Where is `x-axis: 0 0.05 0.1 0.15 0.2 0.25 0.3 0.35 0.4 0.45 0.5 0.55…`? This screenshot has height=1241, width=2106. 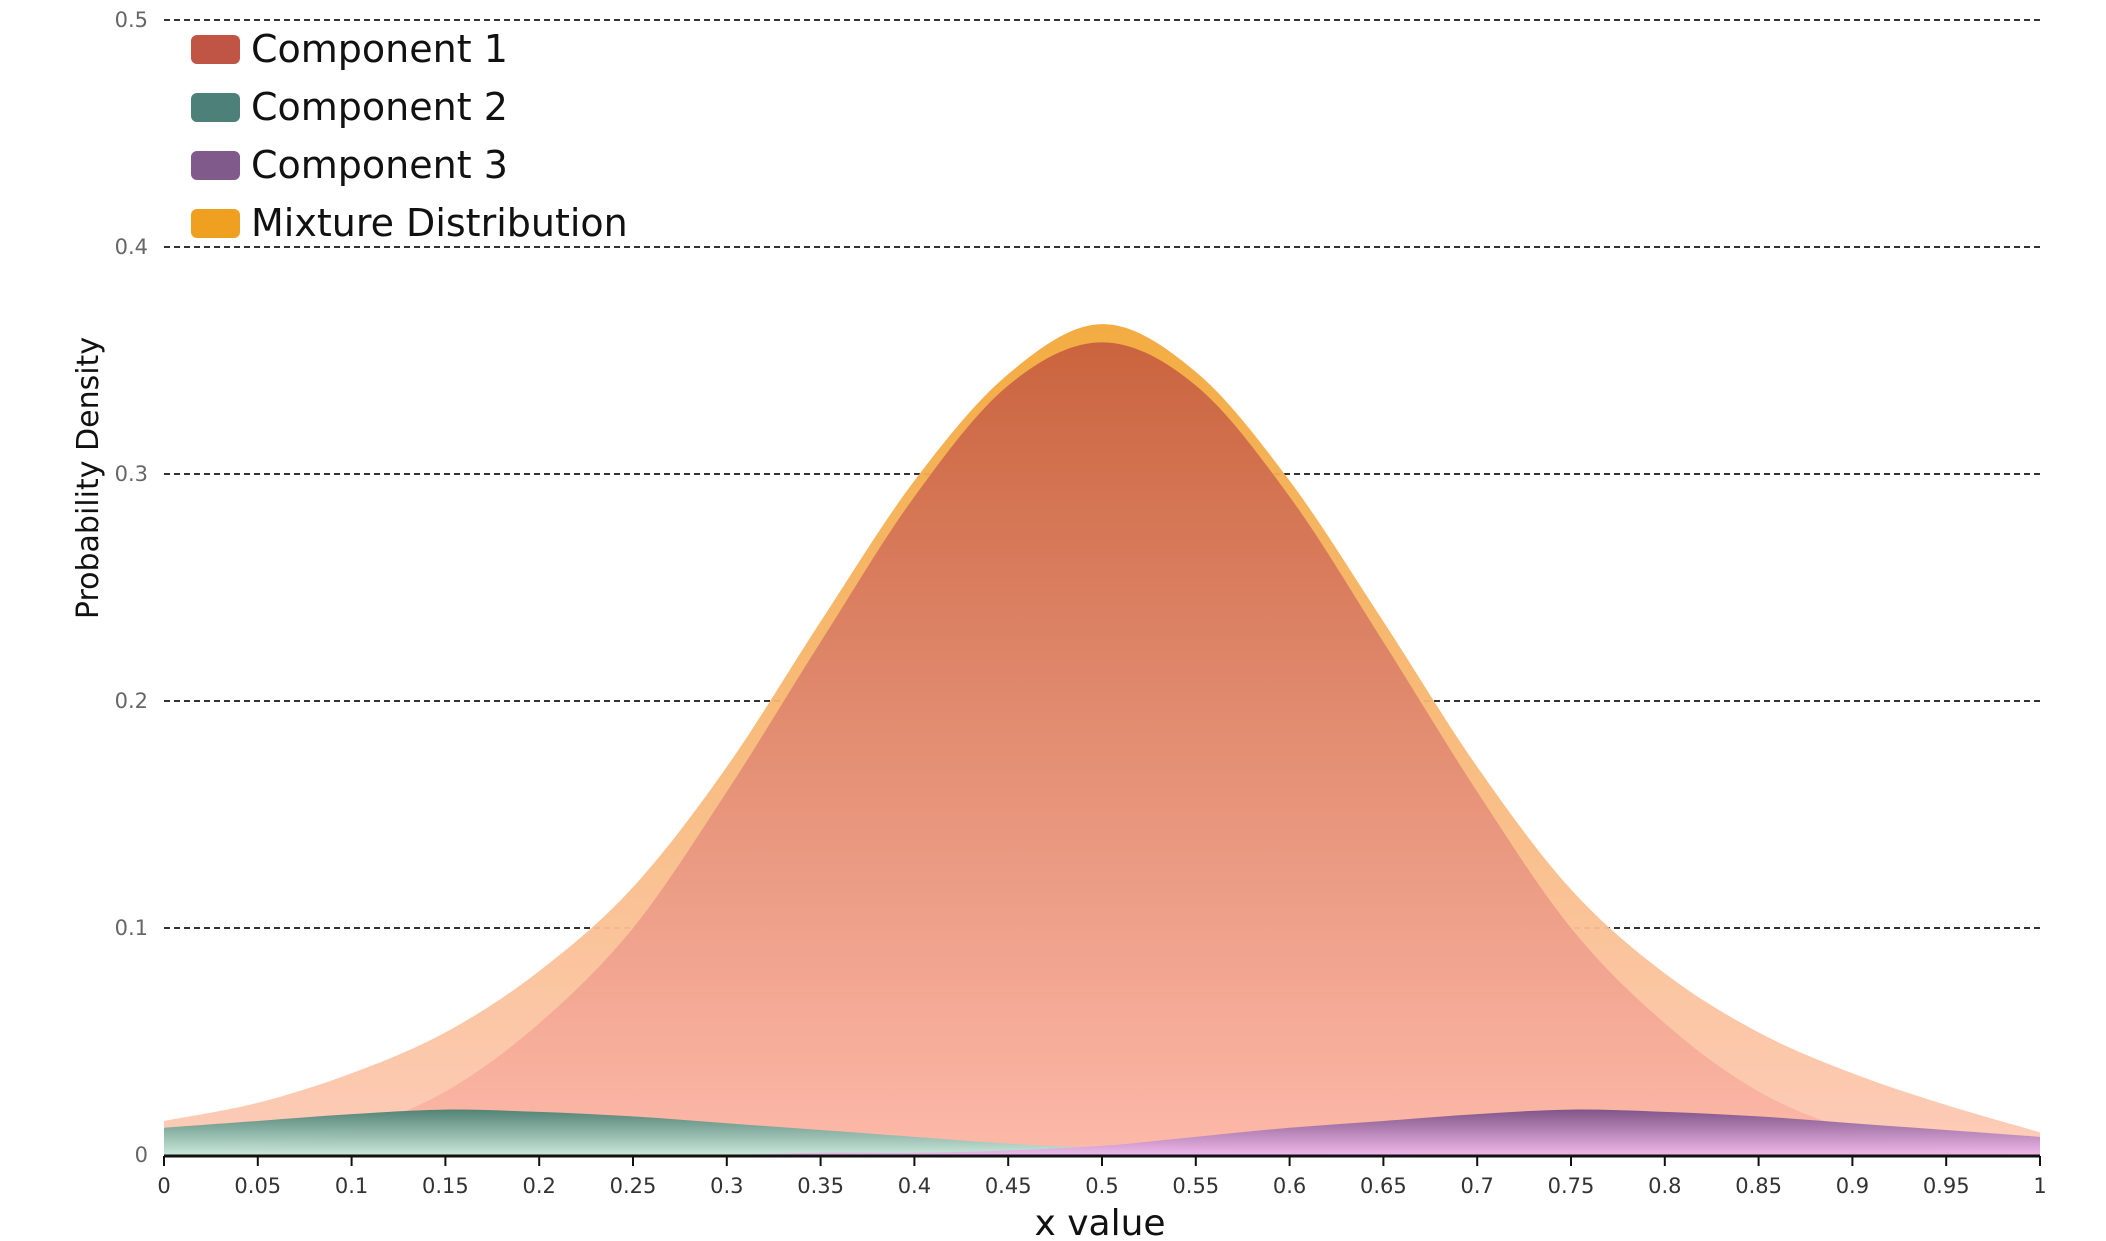
x-axis: 0 0.05 0.1 0.15 0.2 0.25 0.3 0.35 0.4 0.45 0.5 0.55… is located at coordinates (1102, 1176).